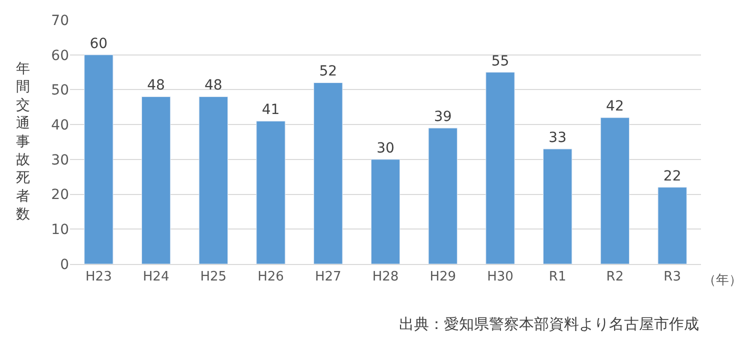  I want to click on y-tick-label: 10, so click(60, 230).